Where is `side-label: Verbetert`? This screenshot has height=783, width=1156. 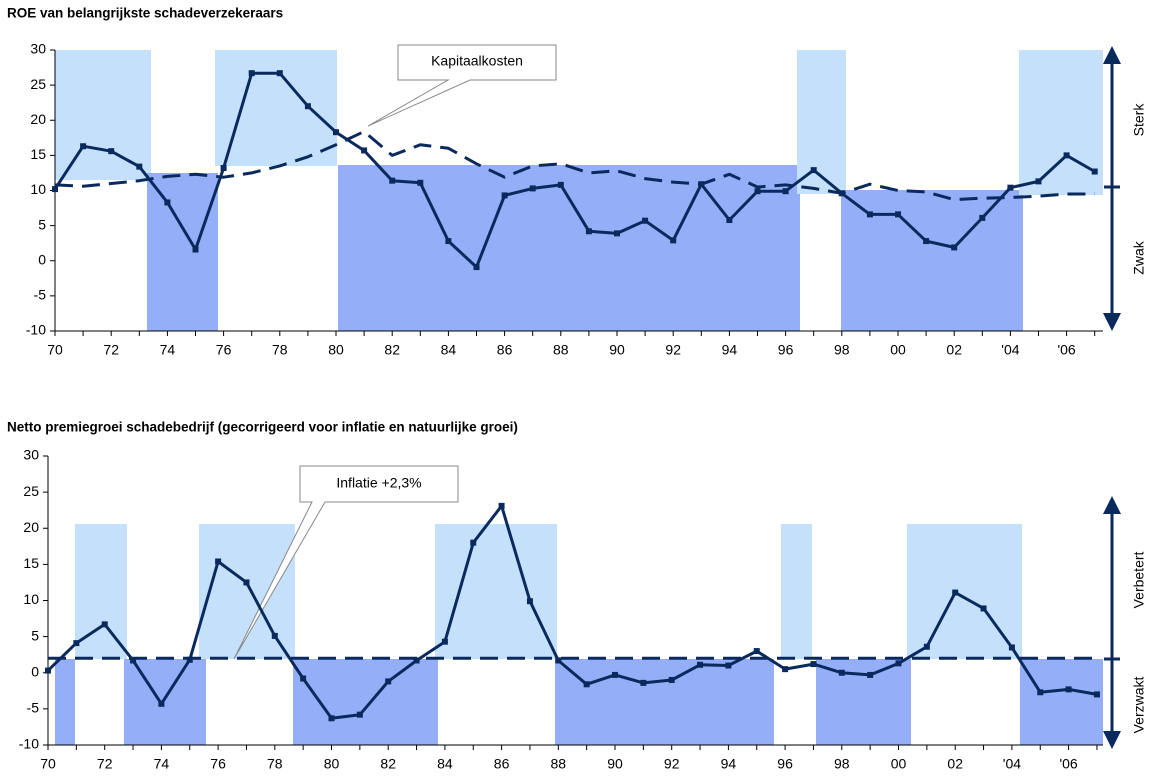 side-label: Verbetert is located at coordinates (1139, 579).